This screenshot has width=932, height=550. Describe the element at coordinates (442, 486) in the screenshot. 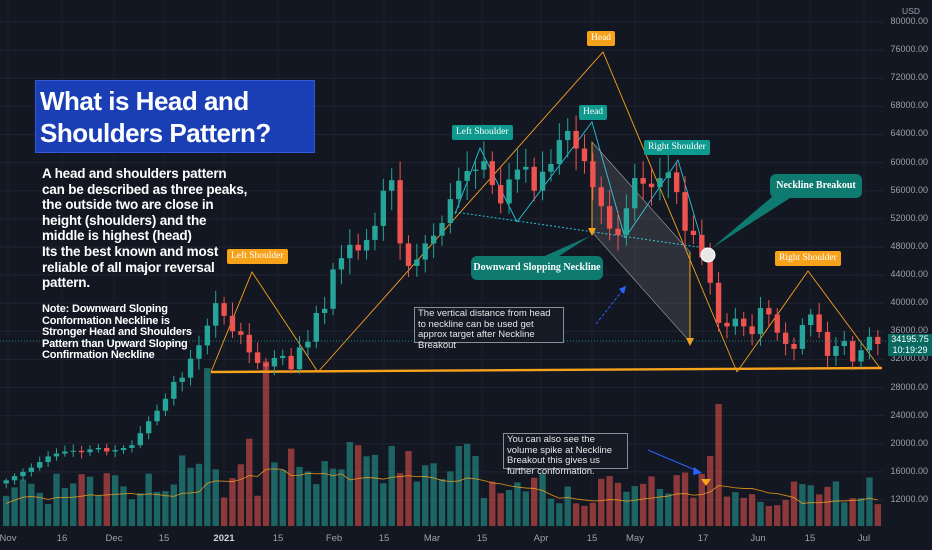

I see `volume-moving-average` at that location.